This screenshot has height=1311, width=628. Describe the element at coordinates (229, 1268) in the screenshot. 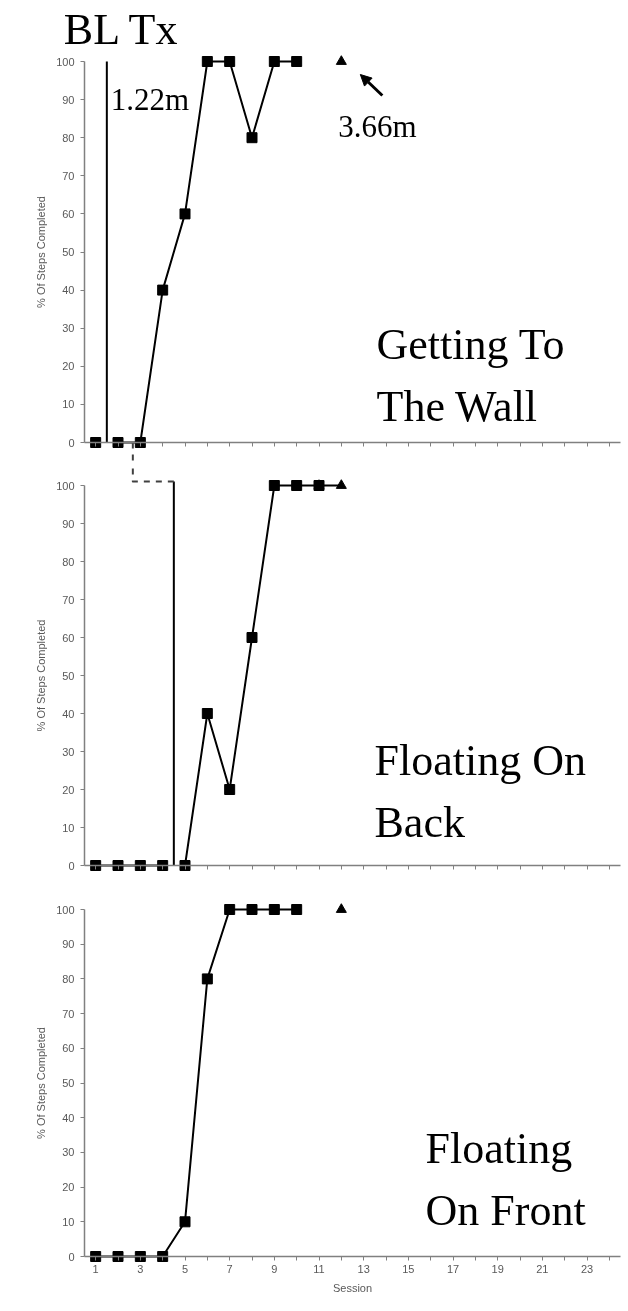

I see `x-tick-label: 7` at that location.